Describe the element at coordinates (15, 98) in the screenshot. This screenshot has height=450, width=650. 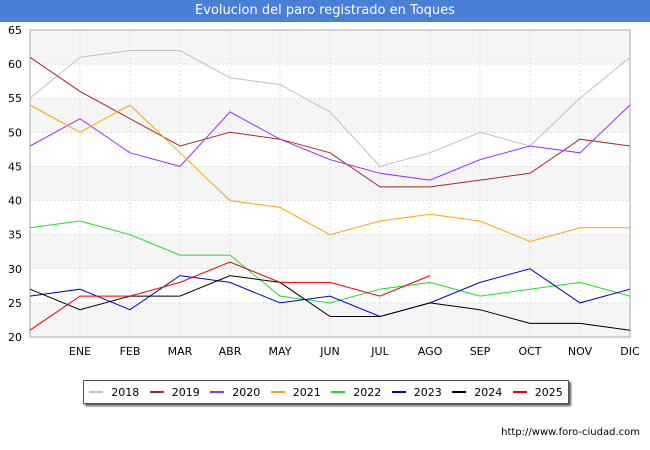
I see `y-tick-label: 55` at that location.